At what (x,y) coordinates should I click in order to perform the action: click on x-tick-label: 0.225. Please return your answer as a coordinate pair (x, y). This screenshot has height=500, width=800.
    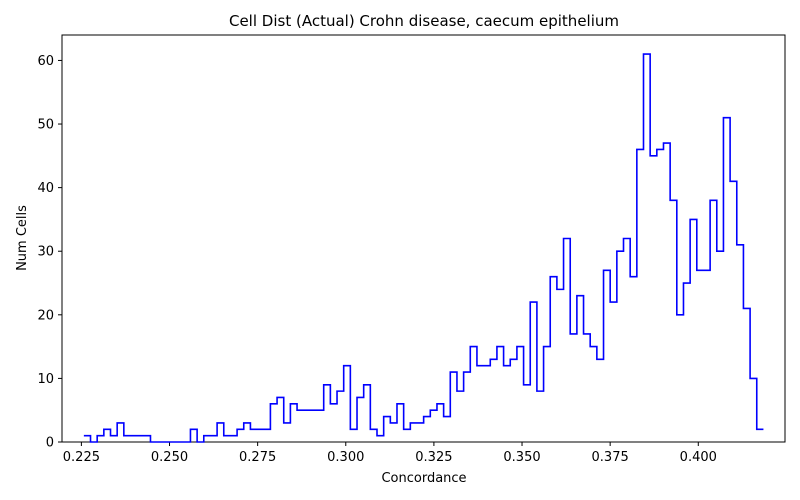
    Looking at the image, I should click on (81, 457).